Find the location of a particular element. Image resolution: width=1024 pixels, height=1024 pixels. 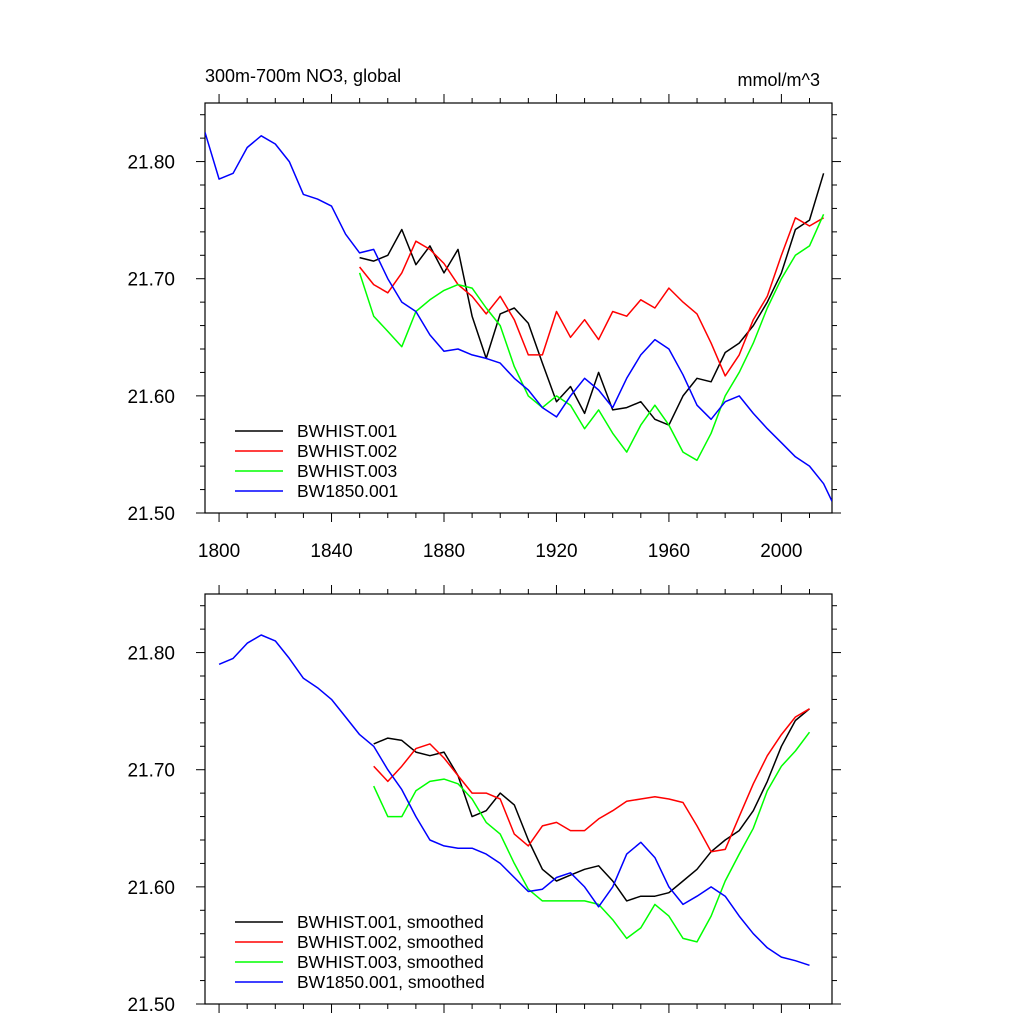

x-tick-label: 1920 is located at coordinates (556, 551).